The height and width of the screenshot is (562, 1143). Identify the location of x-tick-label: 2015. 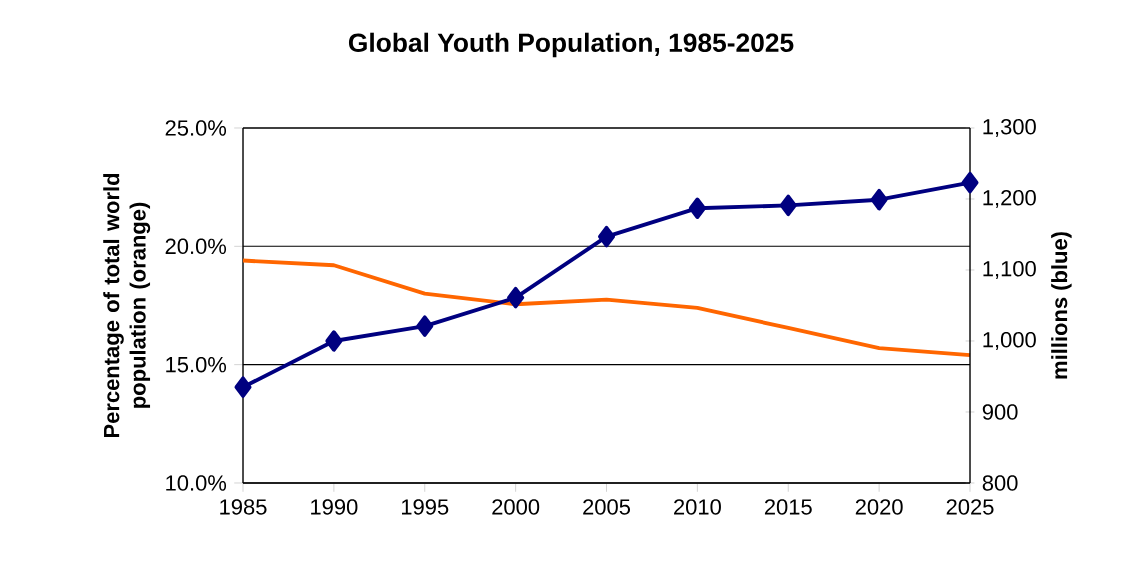
(788, 507).